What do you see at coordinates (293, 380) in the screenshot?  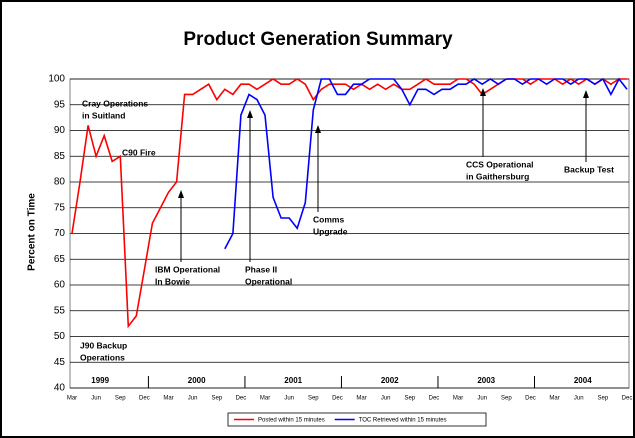 I see `year-label: 2001` at bounding box center [293, 380].